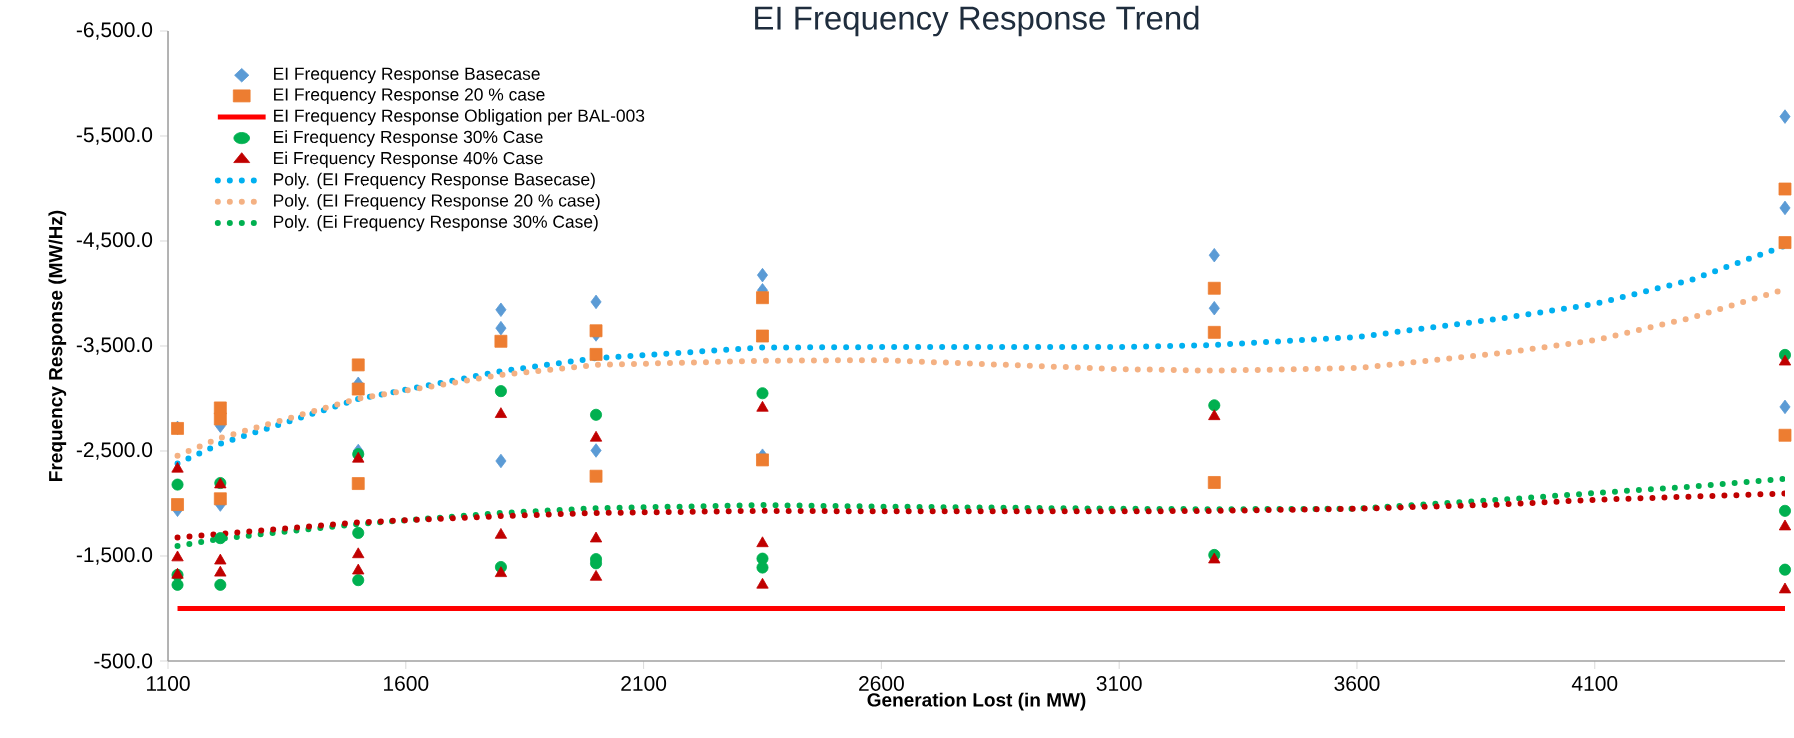  I want to click on legend-label: Poly. (EI Frequency Response 20 % case), so click(437, 202).